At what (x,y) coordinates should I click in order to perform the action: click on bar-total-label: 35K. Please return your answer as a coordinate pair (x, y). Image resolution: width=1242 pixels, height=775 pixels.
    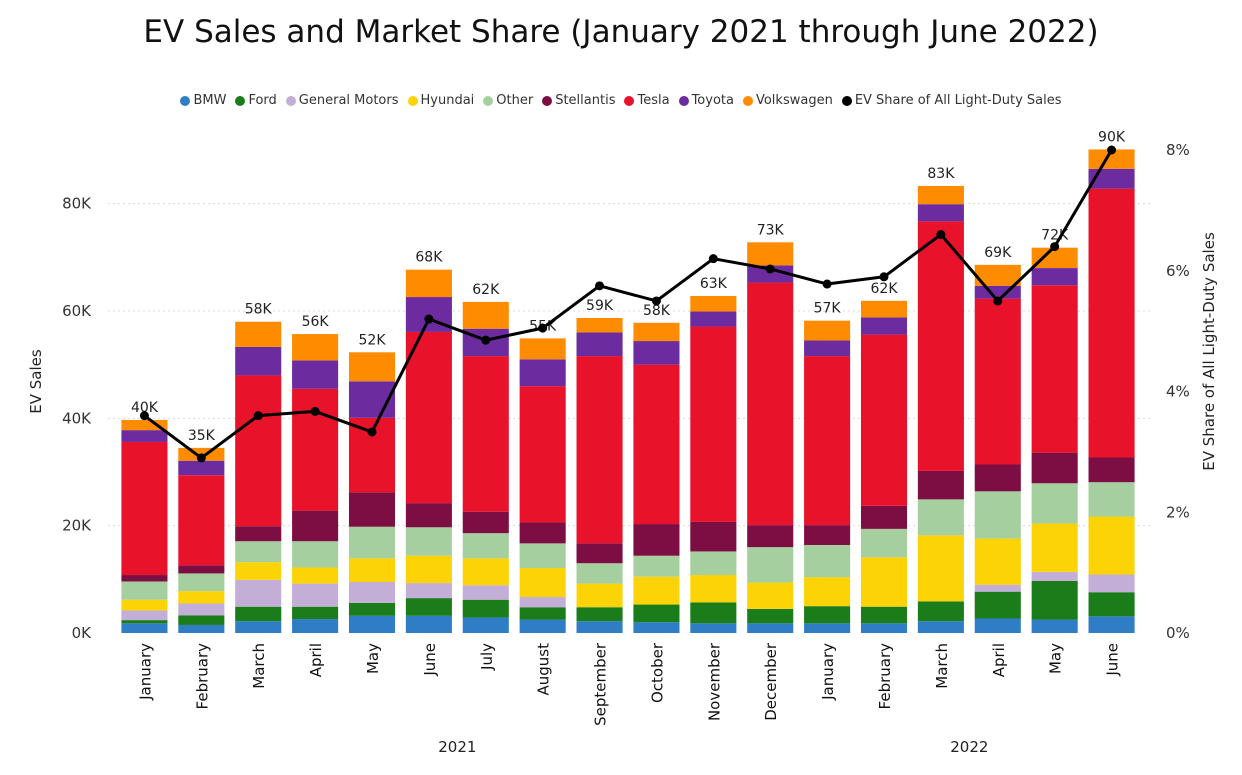
    Looking at the image, I should click on (202, 436).